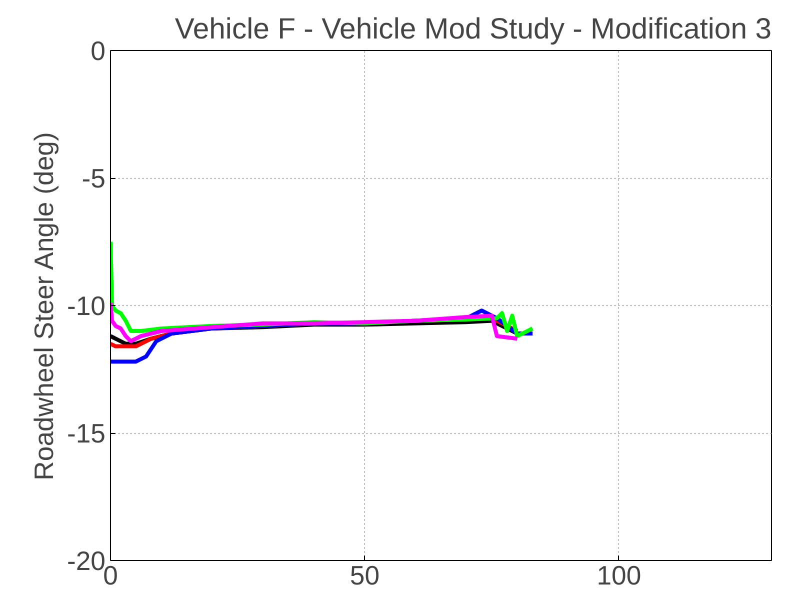 The height and width of the screenshot is (600, 786). Describe the element at coordinates (98, 51) in the screenshot. I see `y-tick-label: 0` at that location.